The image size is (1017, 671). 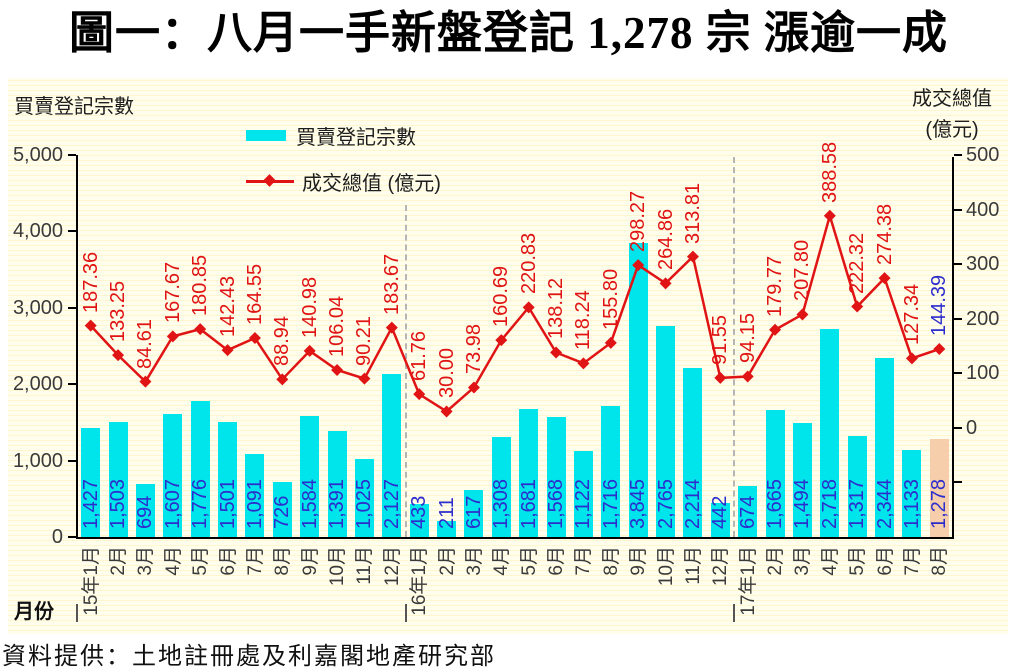 I want to click on x-axis-title: 月份, so click(x=34, y=612).